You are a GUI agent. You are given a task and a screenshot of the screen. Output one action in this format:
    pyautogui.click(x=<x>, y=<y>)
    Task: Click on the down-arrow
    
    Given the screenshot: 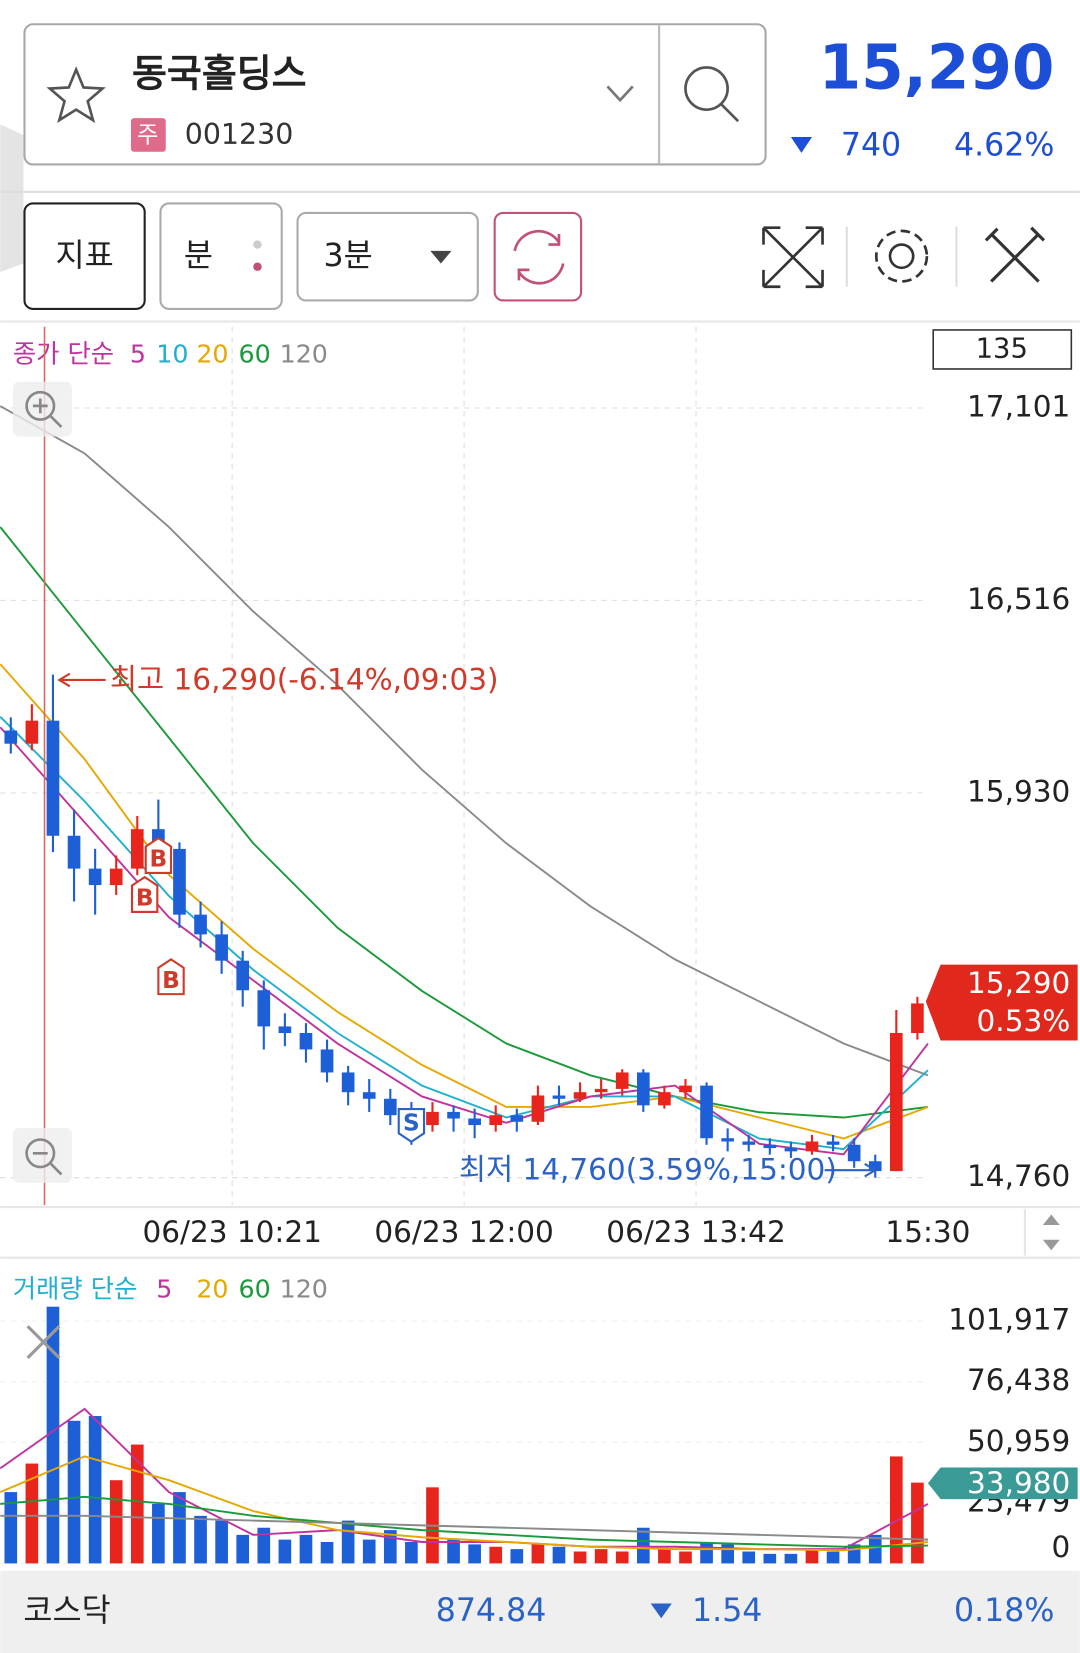 What is the action you would take?
    pyautogui.click(x=801, y=145)
    